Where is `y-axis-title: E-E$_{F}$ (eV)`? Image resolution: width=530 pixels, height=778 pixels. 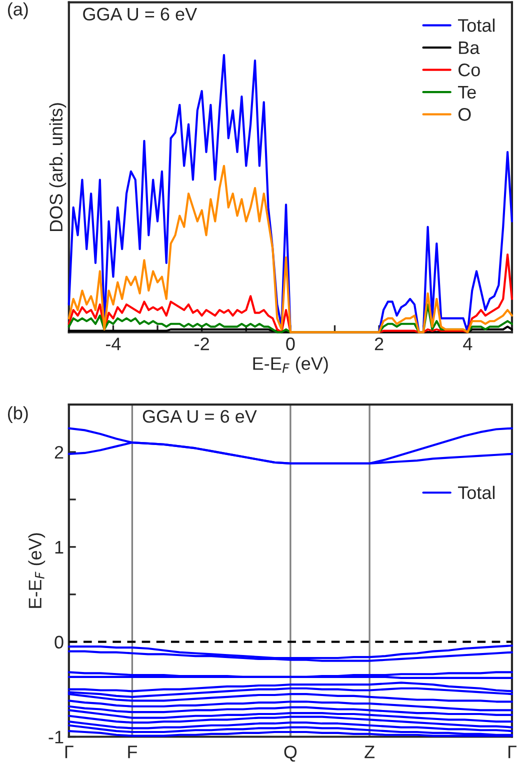
y-axis-title: E-E$_{F}$ (eV) is located at coordinates (37, 570).